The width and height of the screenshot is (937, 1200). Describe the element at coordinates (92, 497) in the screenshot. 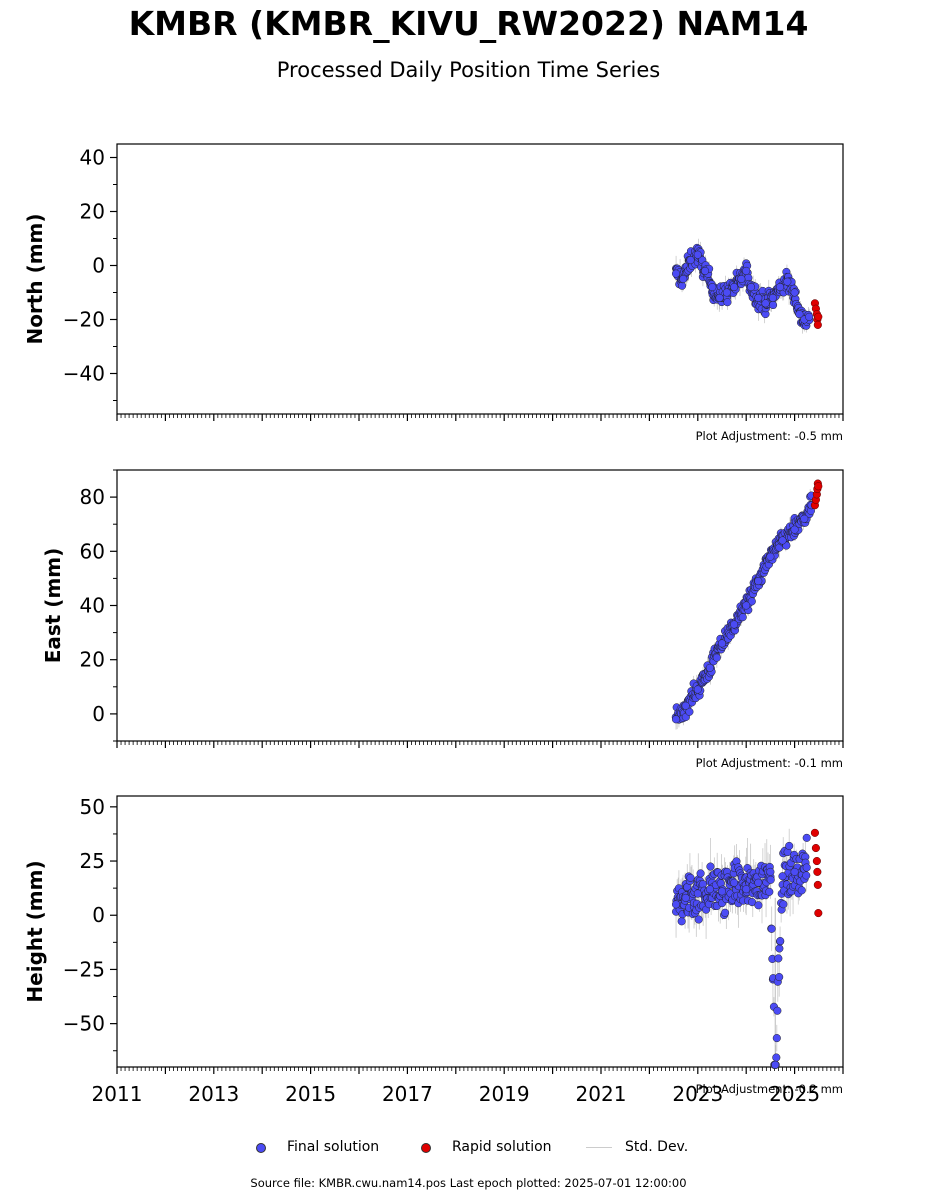

I see `east-y-tick-label: 80` at that location.